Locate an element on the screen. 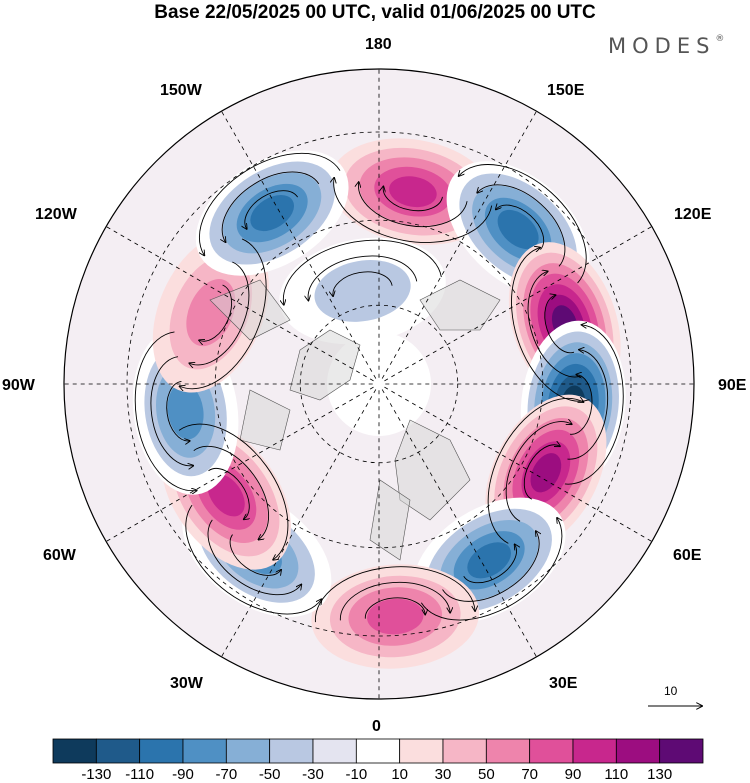 The width and height of the screenshot is (750, 783). colorbar-tick-label: -30 is located at coordinates (313, 774).